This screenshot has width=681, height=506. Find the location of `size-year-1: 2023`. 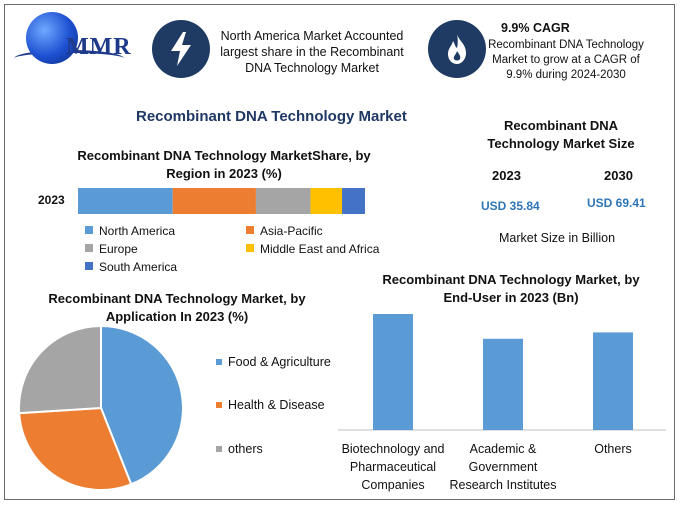

size-year-1: 2023 is located at coordinates (506, 175).